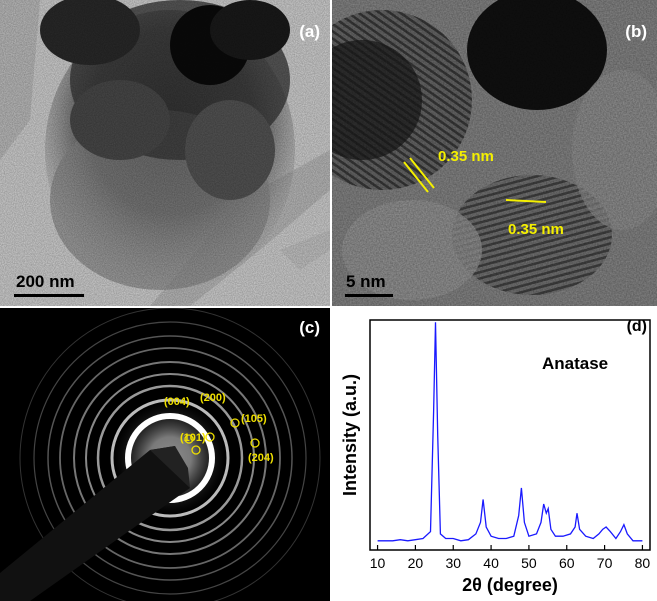 This screenshot has width=657, height=601. What do you see at coordinates (366, 281) in the screenshot?
I see `panel-b-scale-text: 5 nm` at bounding box center [366, 281].